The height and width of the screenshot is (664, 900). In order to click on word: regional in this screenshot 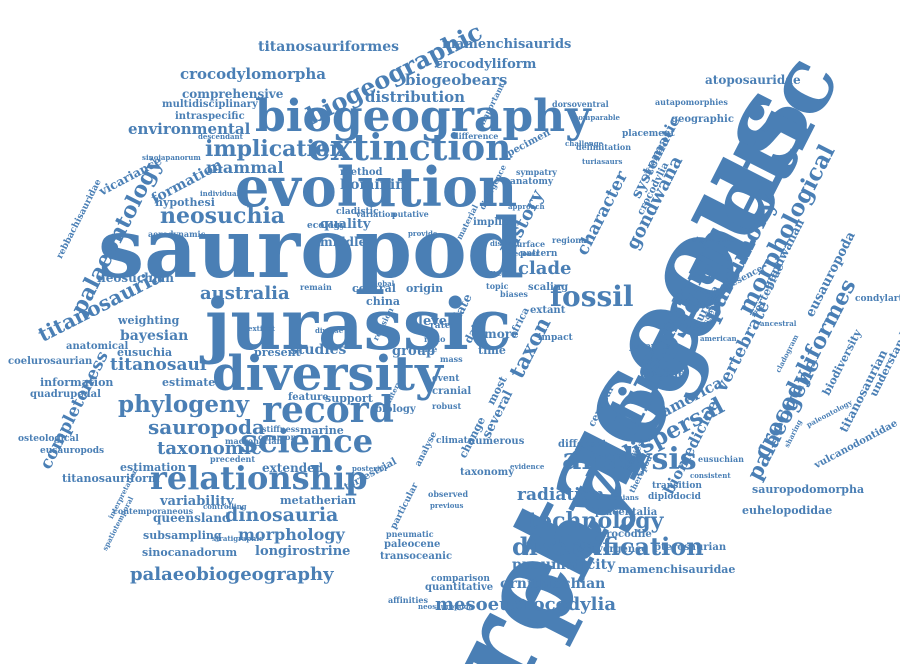, I will do `click(571, 240)`.